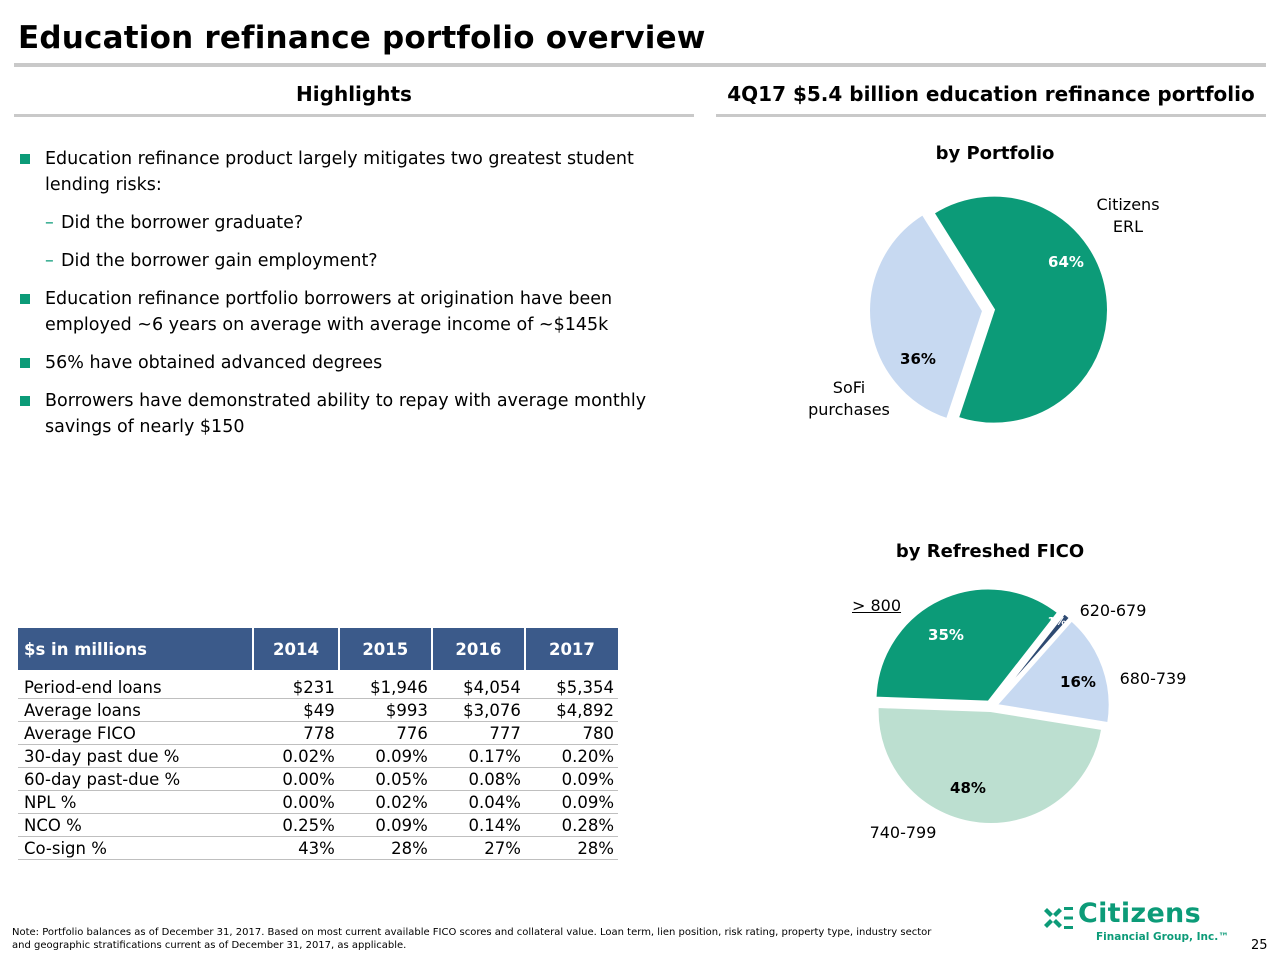 The width and height of the screenshot is (1280, 960). What do you see at coordinates (968, 788) in the screenshot?
I see `pie-value-label: 48%` at bounding box center [968, 788].